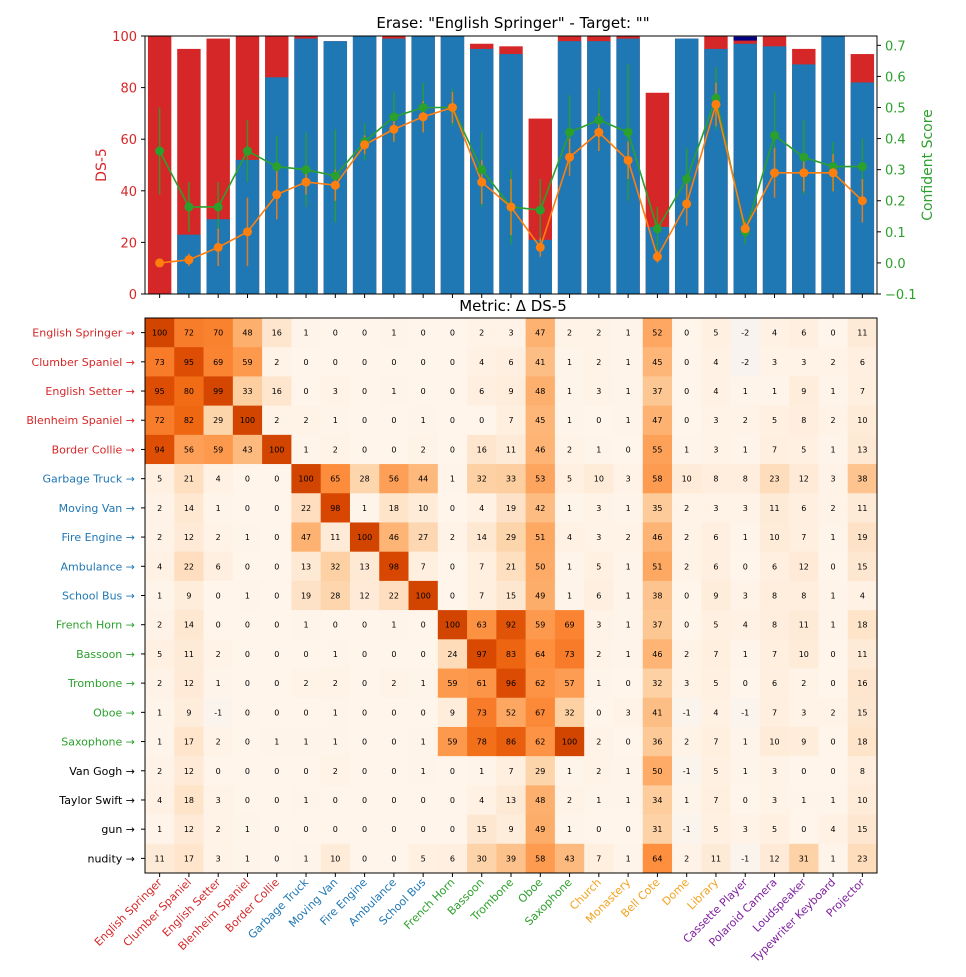  I want to click on heatmap-cell-value: 37, so click(657, 625).